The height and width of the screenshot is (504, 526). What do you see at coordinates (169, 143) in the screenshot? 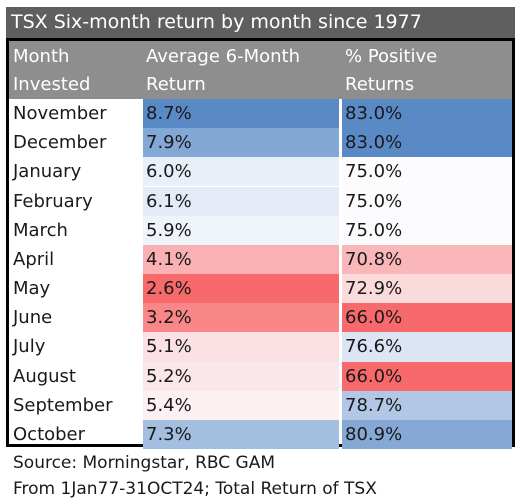
I see `average-return-value: 7.9%` at bounding box center [169, 143].